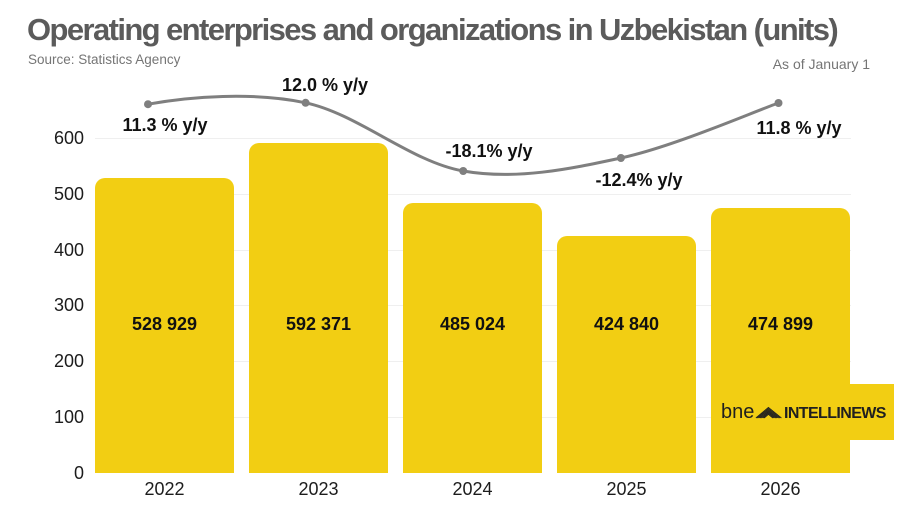 The width and height of the screenshot is (900, 510). I want to click on svg-text: INTELLINEWS, so click(835, 413).